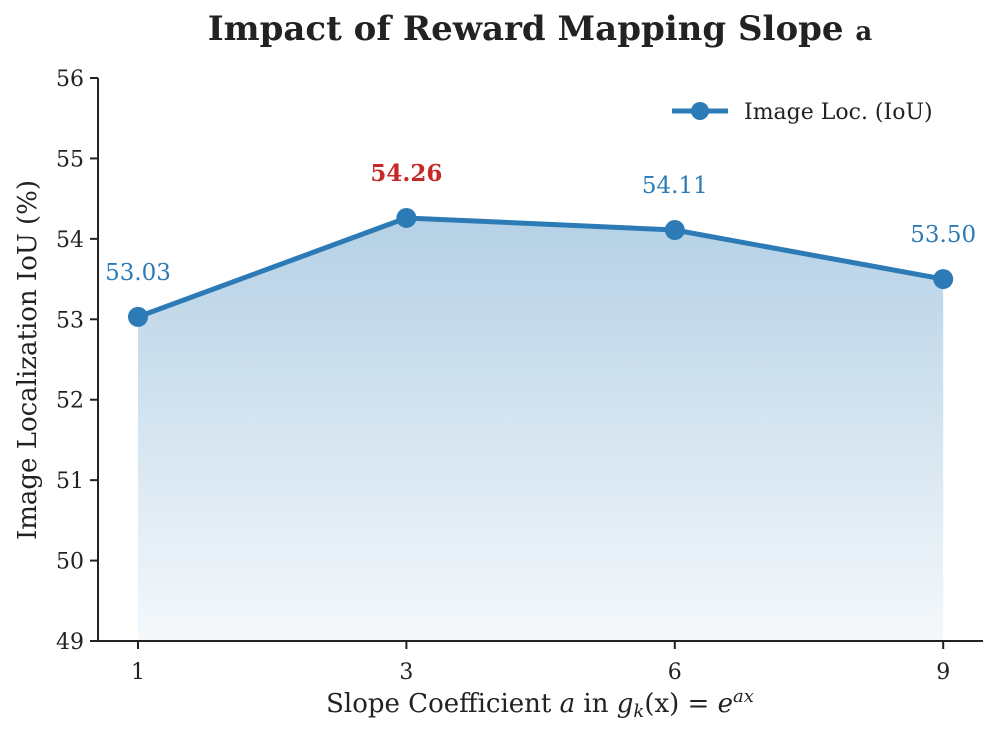 The image size is (997, 734). Describe the element at coordinates (675, 672) in the screenshot. I see `x-tick-label: 6` at that location.